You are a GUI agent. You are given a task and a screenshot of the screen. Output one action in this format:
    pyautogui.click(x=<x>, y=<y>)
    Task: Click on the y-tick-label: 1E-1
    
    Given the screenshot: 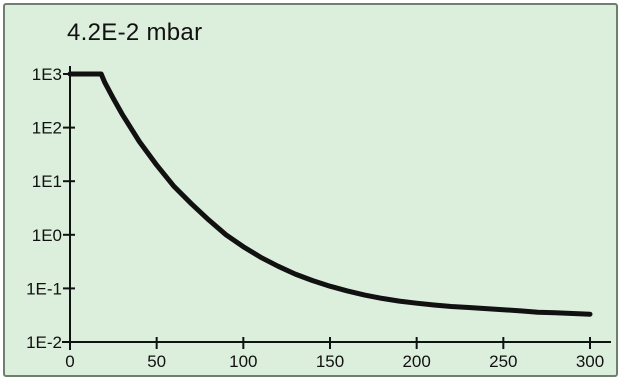 What is the action you would take?
    pyautogui.click(x=44, y=288)
    